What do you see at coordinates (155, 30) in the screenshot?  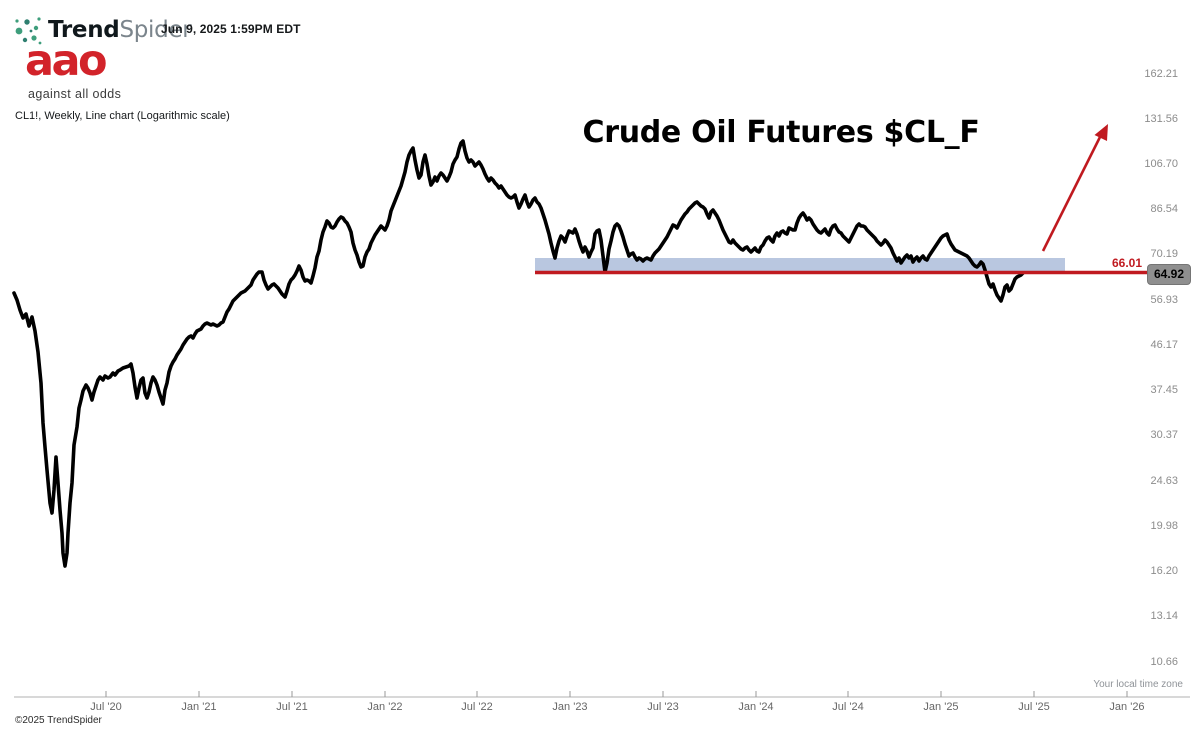 I see `brand-word-spider: Spider` at bounding box center [155, 30].